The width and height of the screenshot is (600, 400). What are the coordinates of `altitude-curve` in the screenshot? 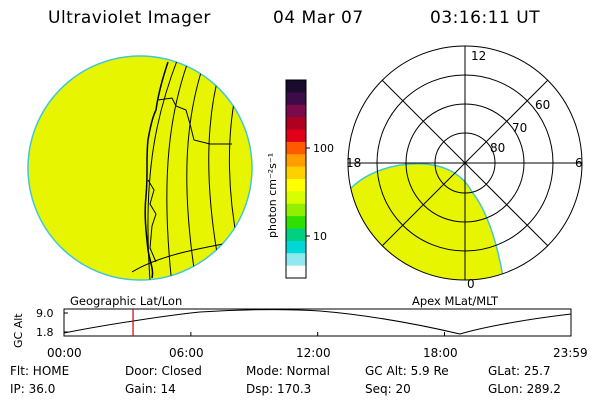 It's located at (317, 322).